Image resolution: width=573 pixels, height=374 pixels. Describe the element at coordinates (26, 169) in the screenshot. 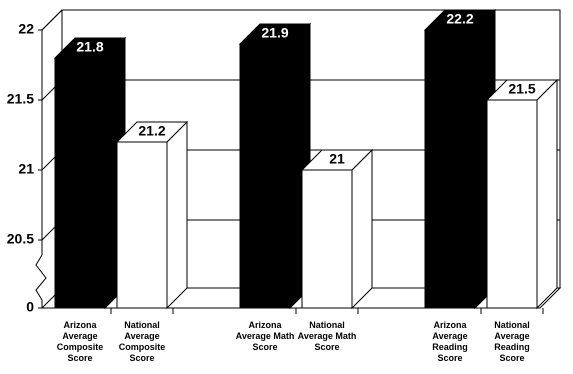

I see `y-tick-label: 21` at that location.